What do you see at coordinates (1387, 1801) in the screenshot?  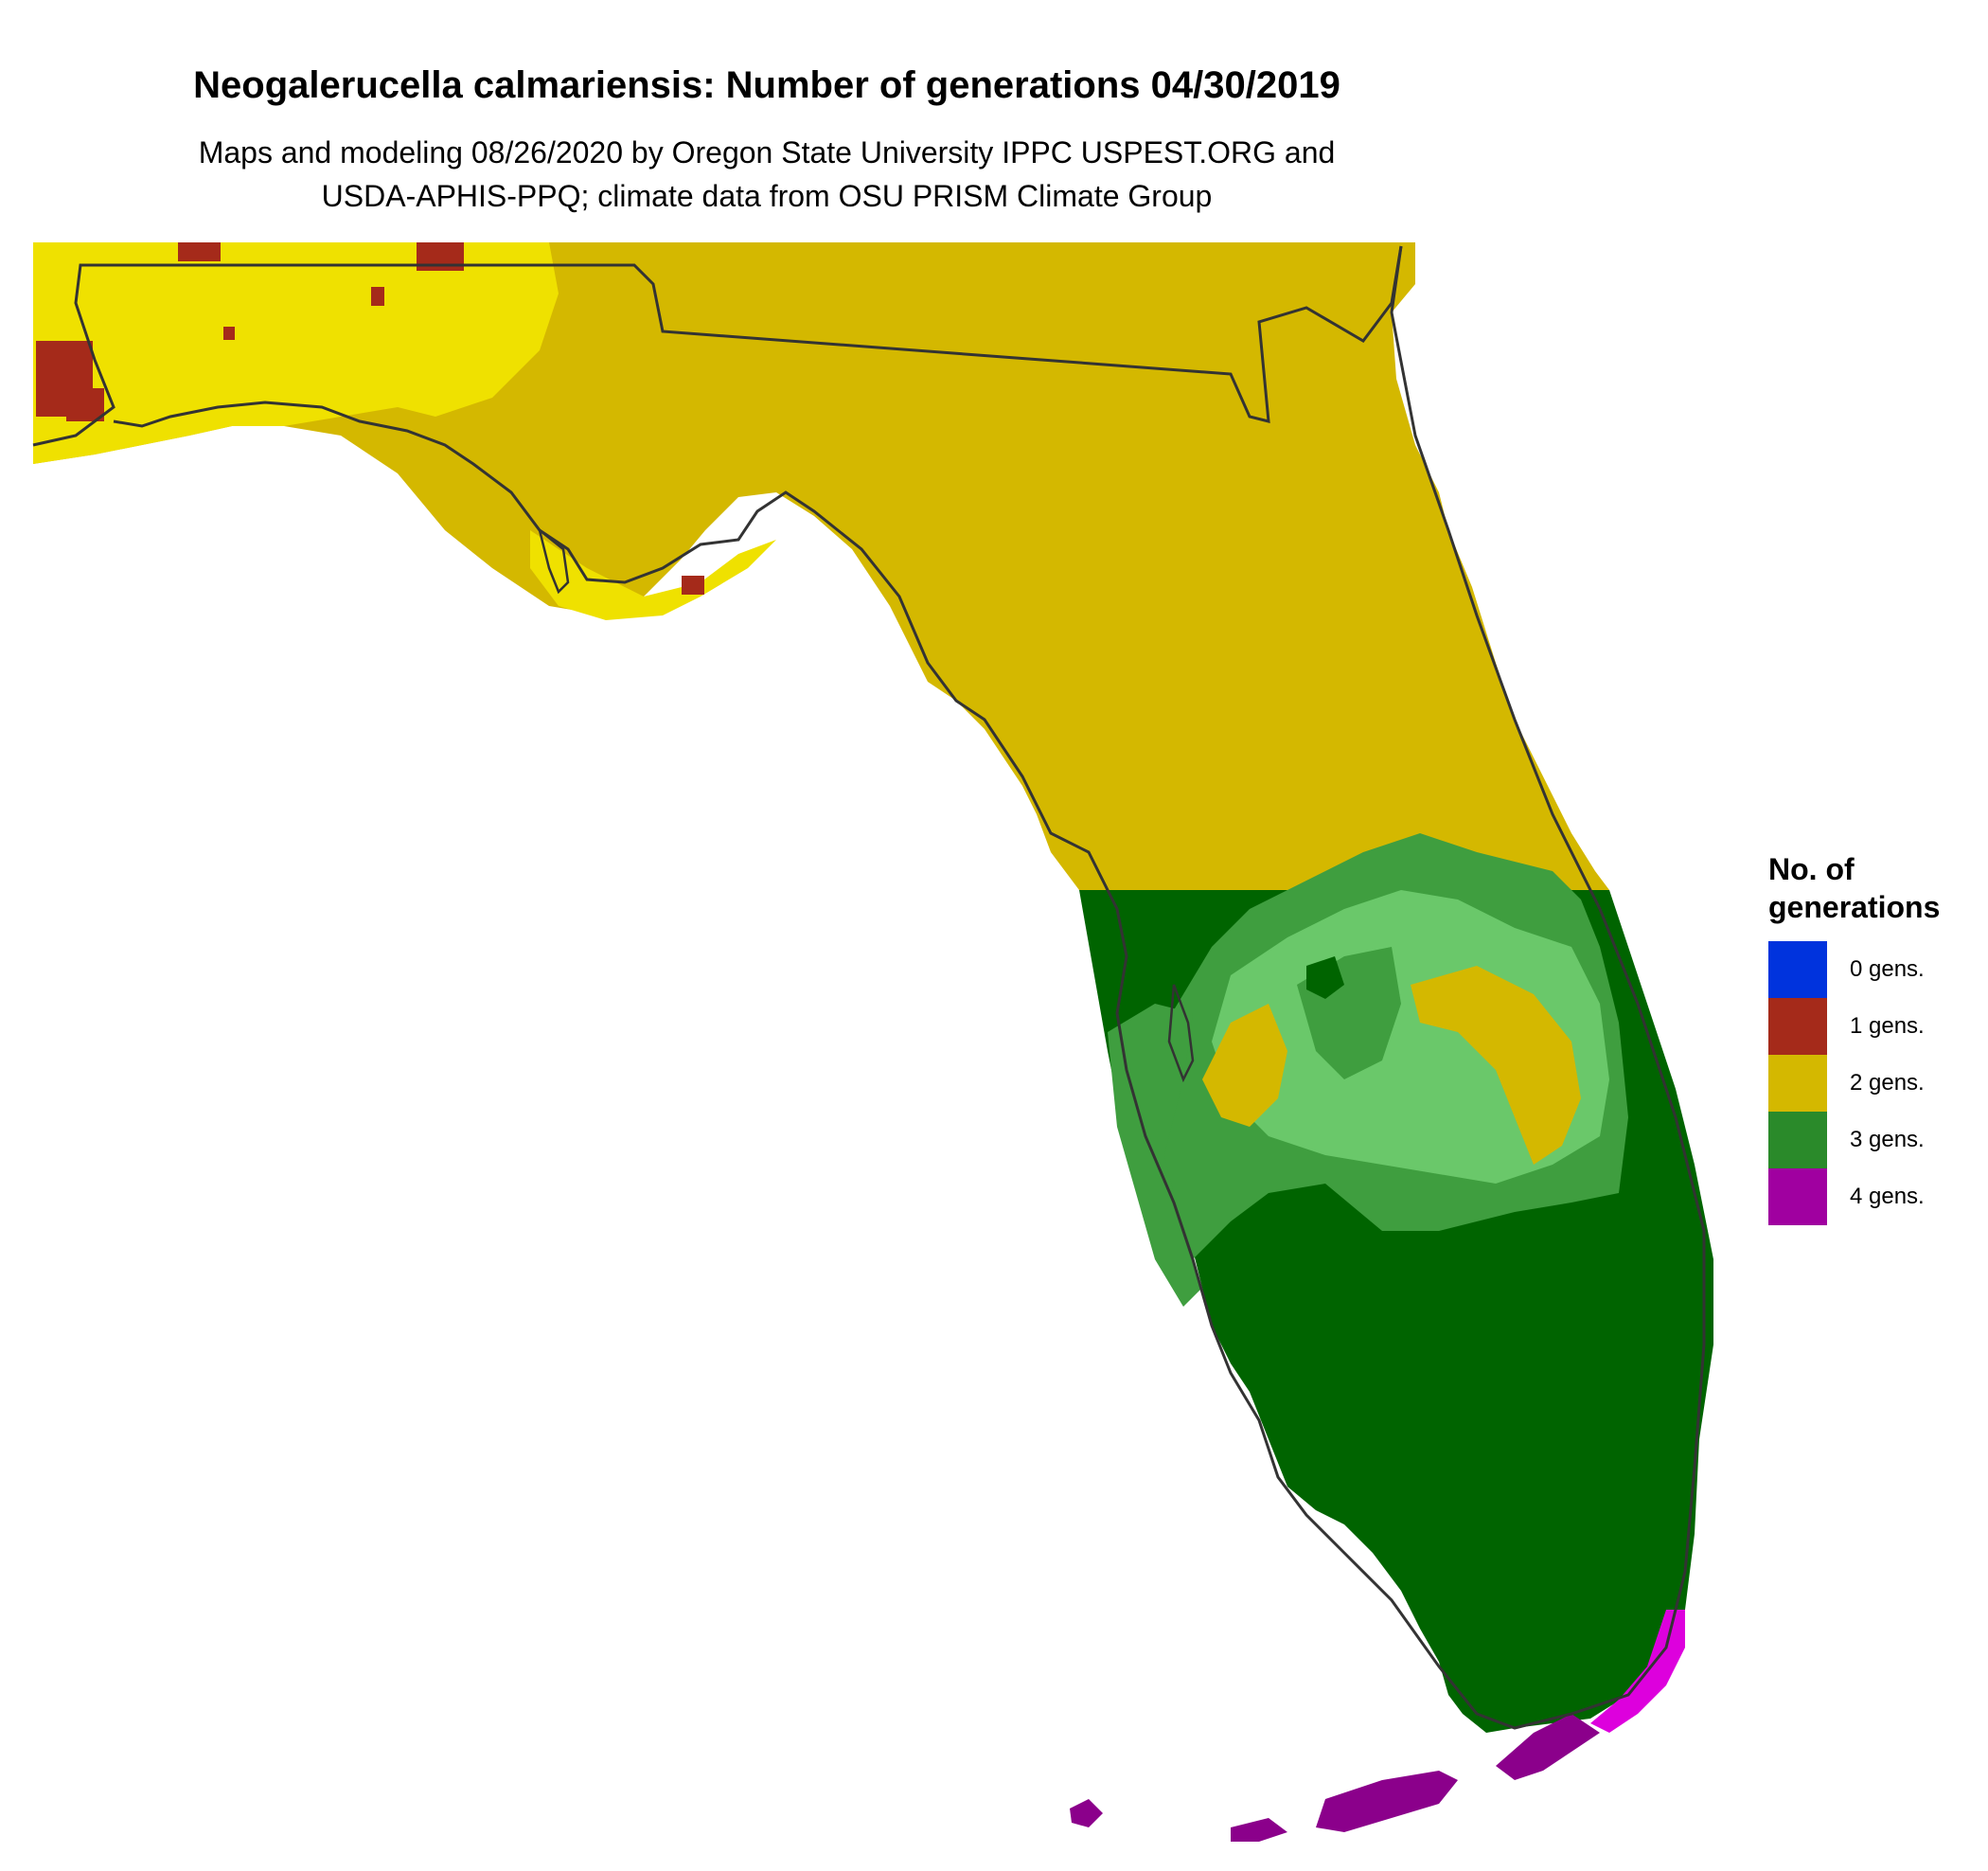 I see `lower-keys-purple` at bounding box center [1387, 1801].